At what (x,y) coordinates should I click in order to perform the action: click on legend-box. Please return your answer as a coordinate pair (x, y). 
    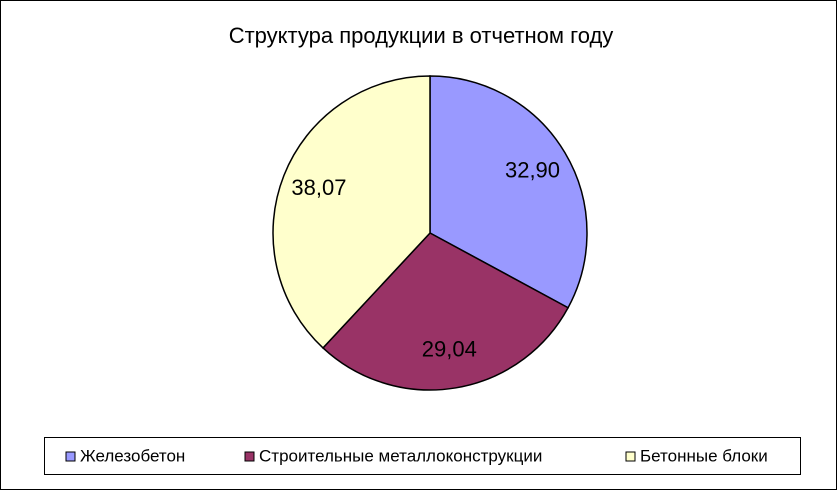
    Looking at the image, I should click on (422, 456).